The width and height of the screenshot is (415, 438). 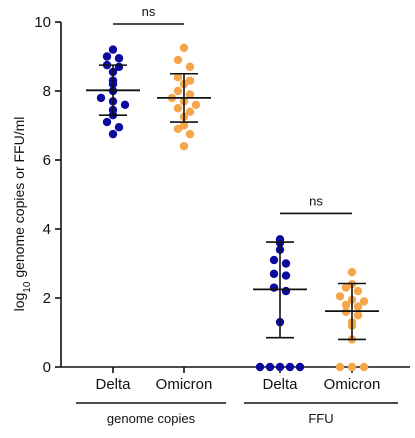 What do you see at coordinates (47, 298) in the screenshot?
I see `y-tick-label: 2` at bounding box center [47, 298].